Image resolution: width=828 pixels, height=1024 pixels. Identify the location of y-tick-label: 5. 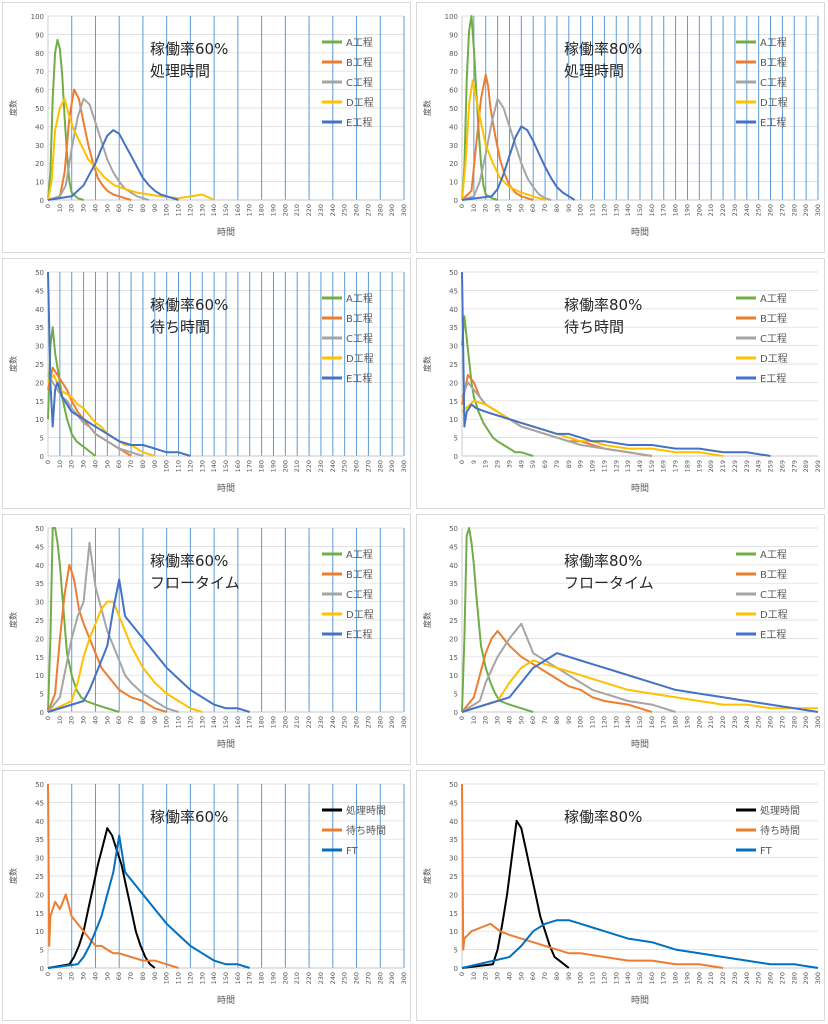
(456, 695).